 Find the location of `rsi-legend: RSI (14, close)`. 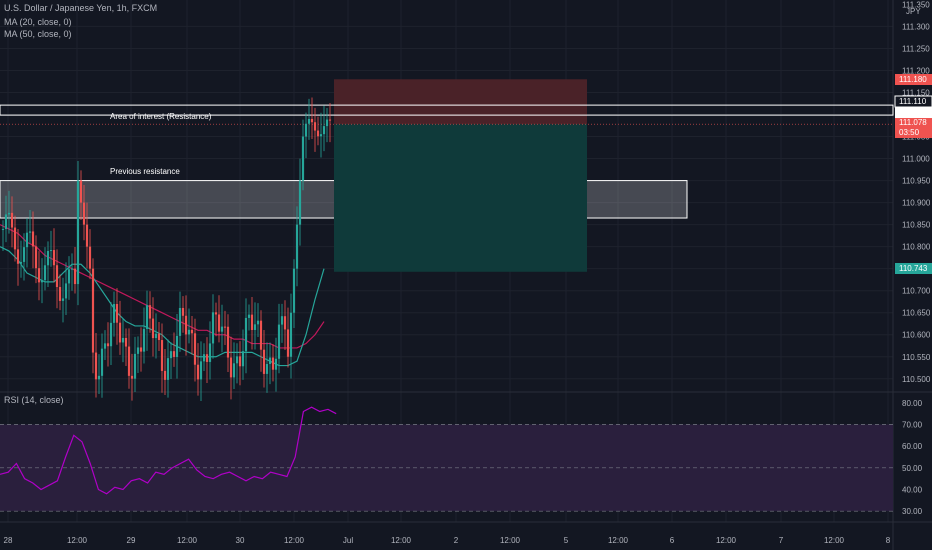

rsi-legend: RSI (14, close) is located at coordinates (34, 400).